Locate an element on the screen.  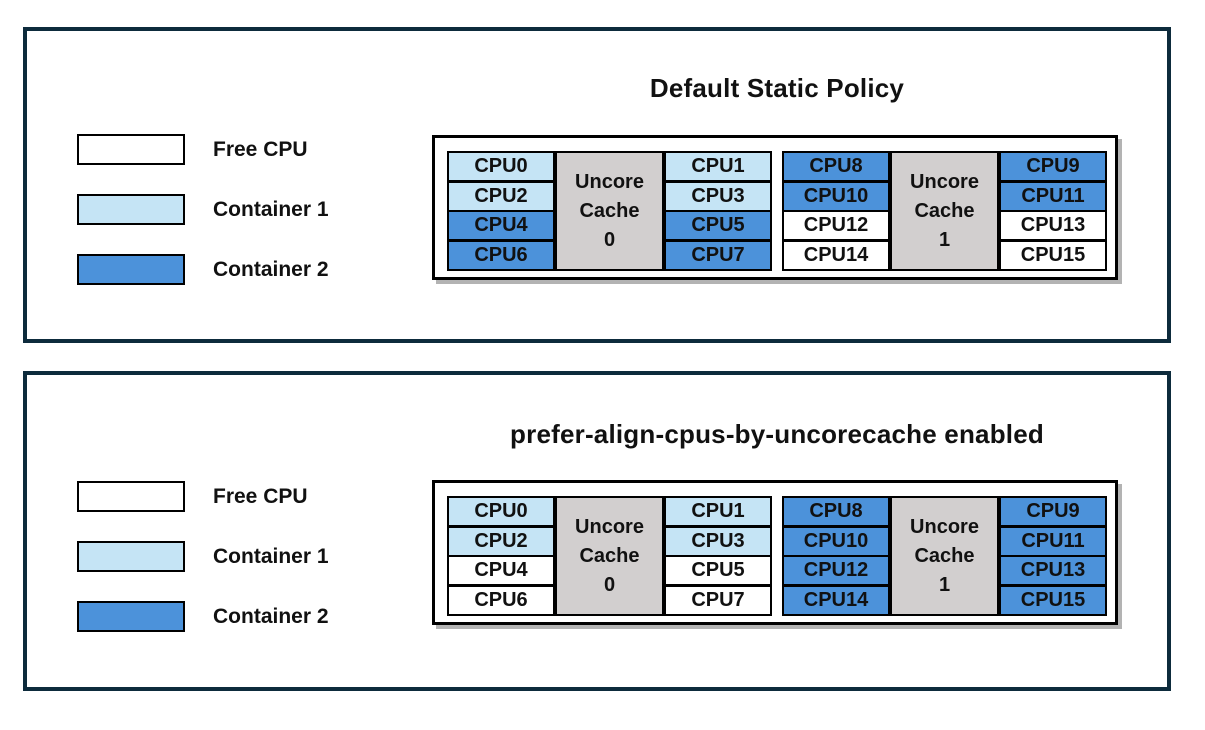
panel-title: Default Static Policy is located at coordinates (777, 88).